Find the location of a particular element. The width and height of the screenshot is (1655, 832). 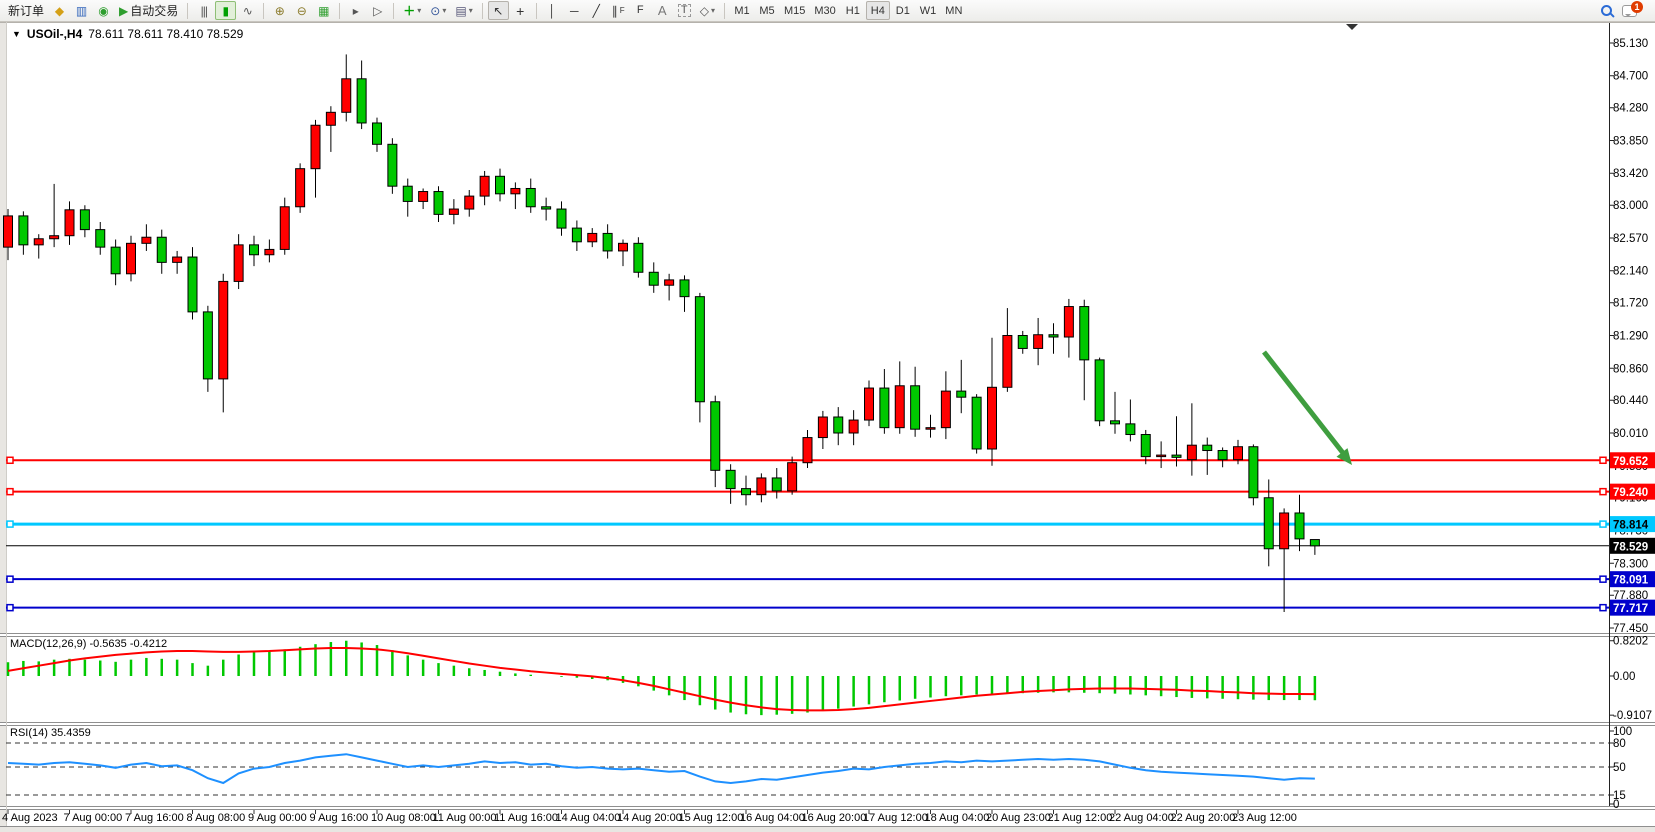

time-tick-label: 9 Aug 16:00 is located at coordinates (339, 818).